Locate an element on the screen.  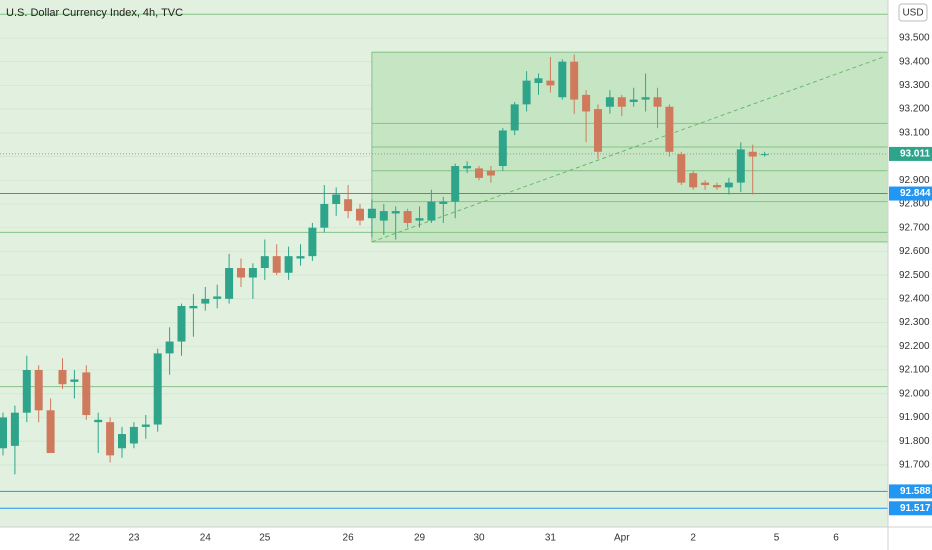
level-label: 91.517 is located at coordinates (915, 508).